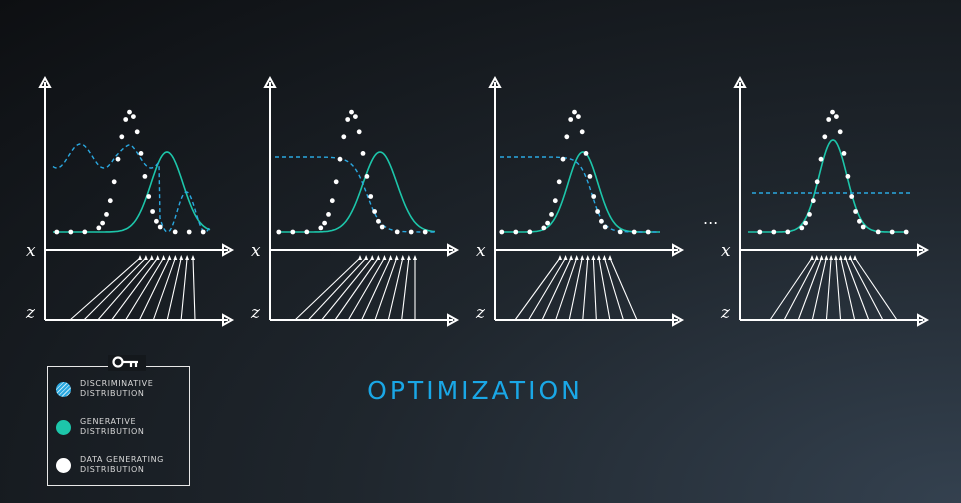 Image resolution: width=961 pixels, height=503 pixels. Describe the element at coordinates (112, 426) in the screenshot. I see `legend-label-generative: GENERATIVE DISTRIBUTION` at that location.